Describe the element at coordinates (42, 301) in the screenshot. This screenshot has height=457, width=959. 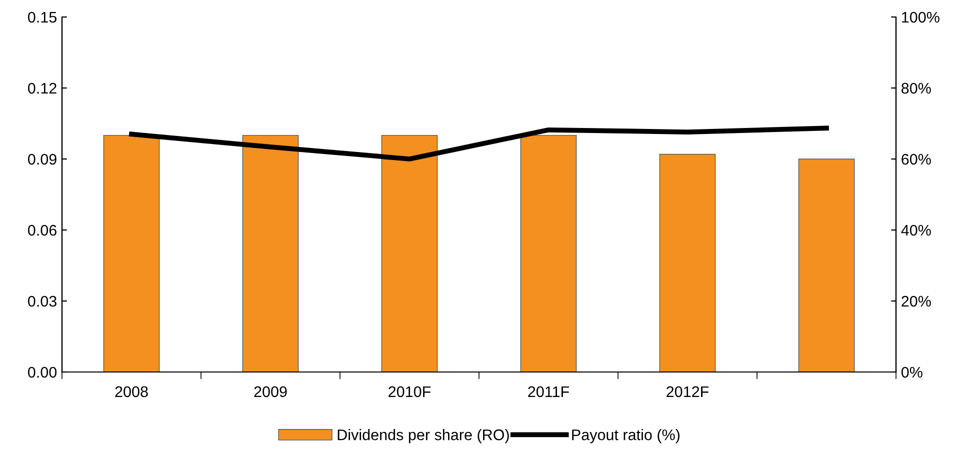
I see `y-tick-label: 0.03` at that location.